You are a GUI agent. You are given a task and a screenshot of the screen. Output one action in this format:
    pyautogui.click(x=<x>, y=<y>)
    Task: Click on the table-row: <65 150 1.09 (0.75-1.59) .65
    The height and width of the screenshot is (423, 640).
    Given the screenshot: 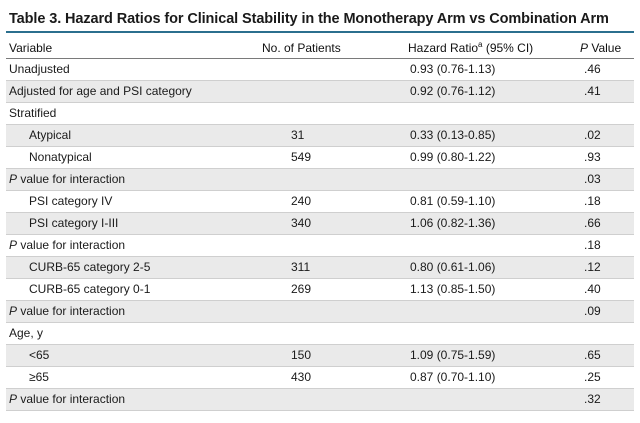 What is the action you would take?
    pyautogui.click(x=320, y=355)
    